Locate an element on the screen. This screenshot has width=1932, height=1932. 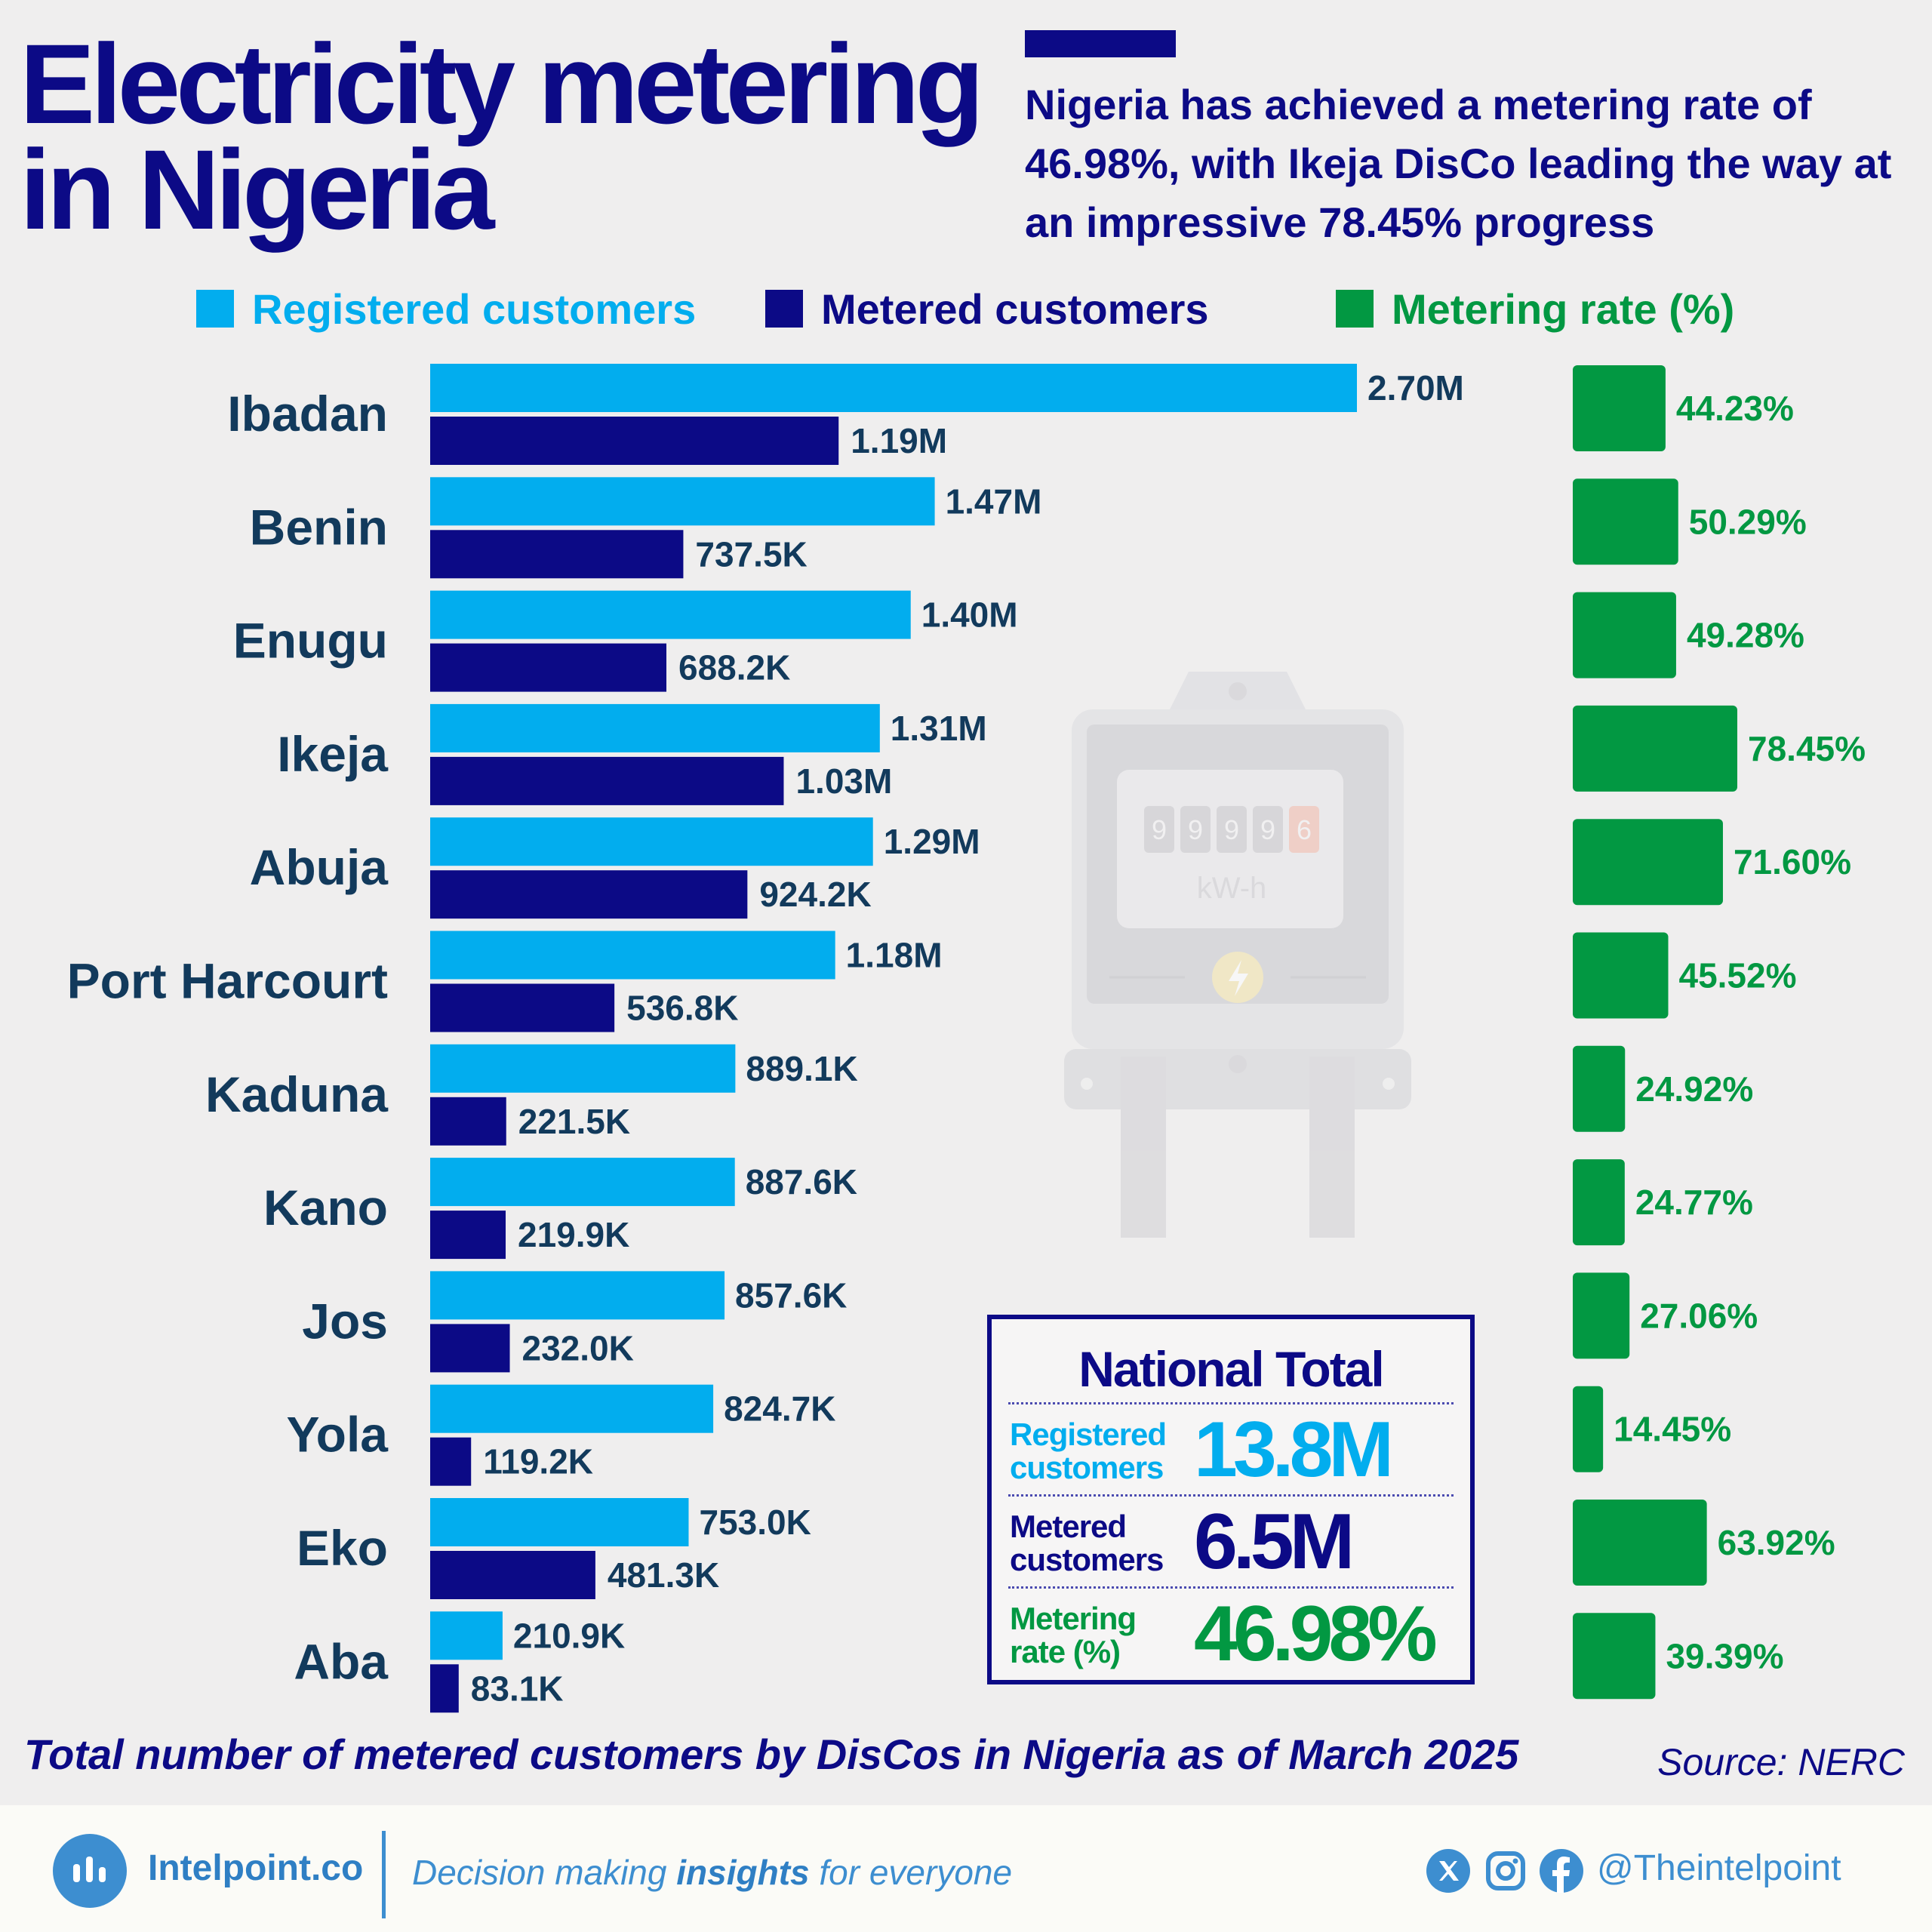
metered-value-label: 219.9K is located at coordinates (573, 1234).